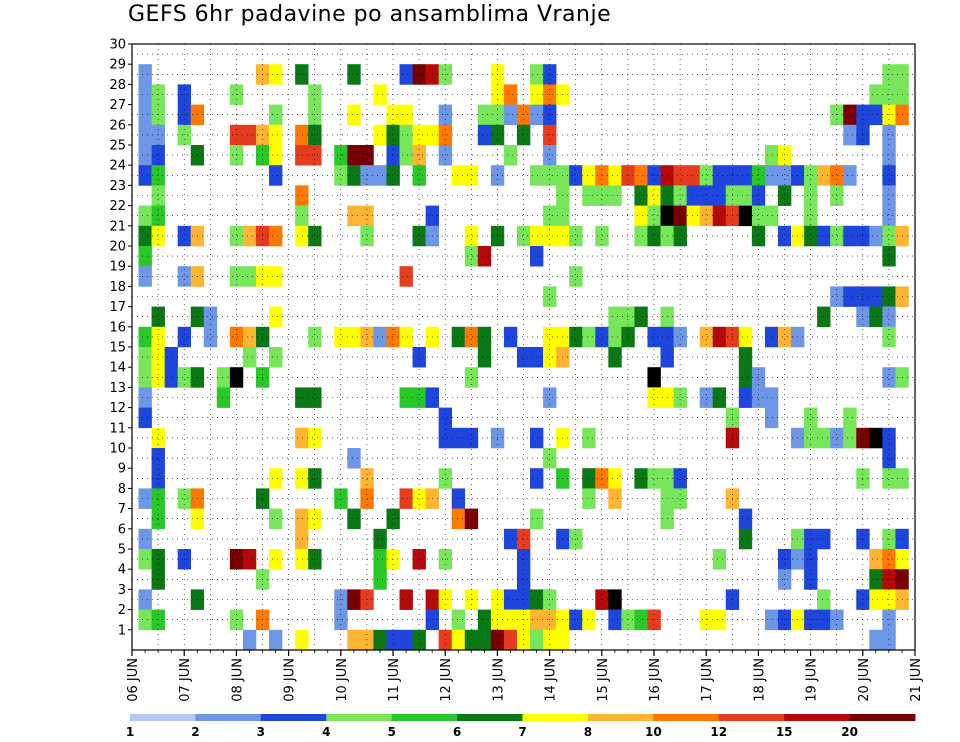  I want to click on y-tick-label: 26, so click(117, 125).